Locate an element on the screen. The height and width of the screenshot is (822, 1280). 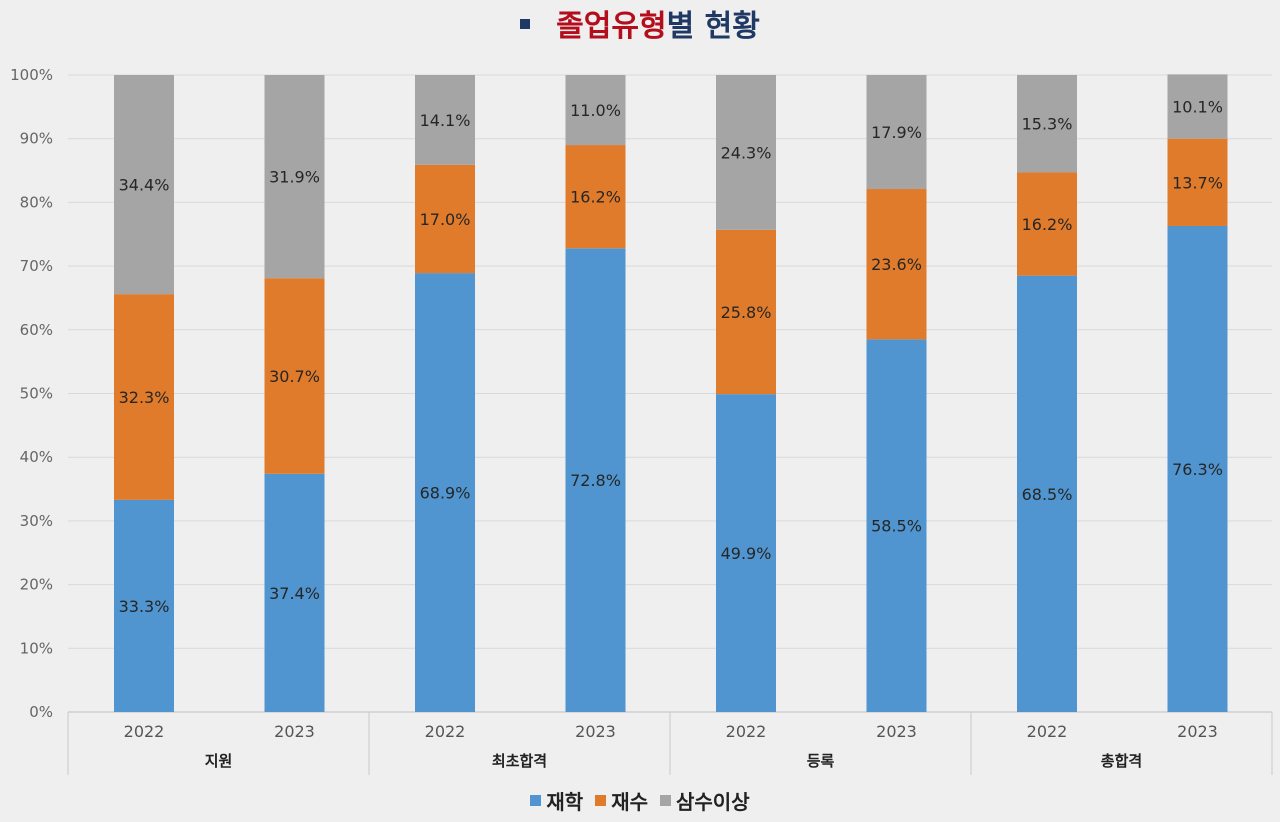
data-label: 17.9% is located at coordinates (896, 132).